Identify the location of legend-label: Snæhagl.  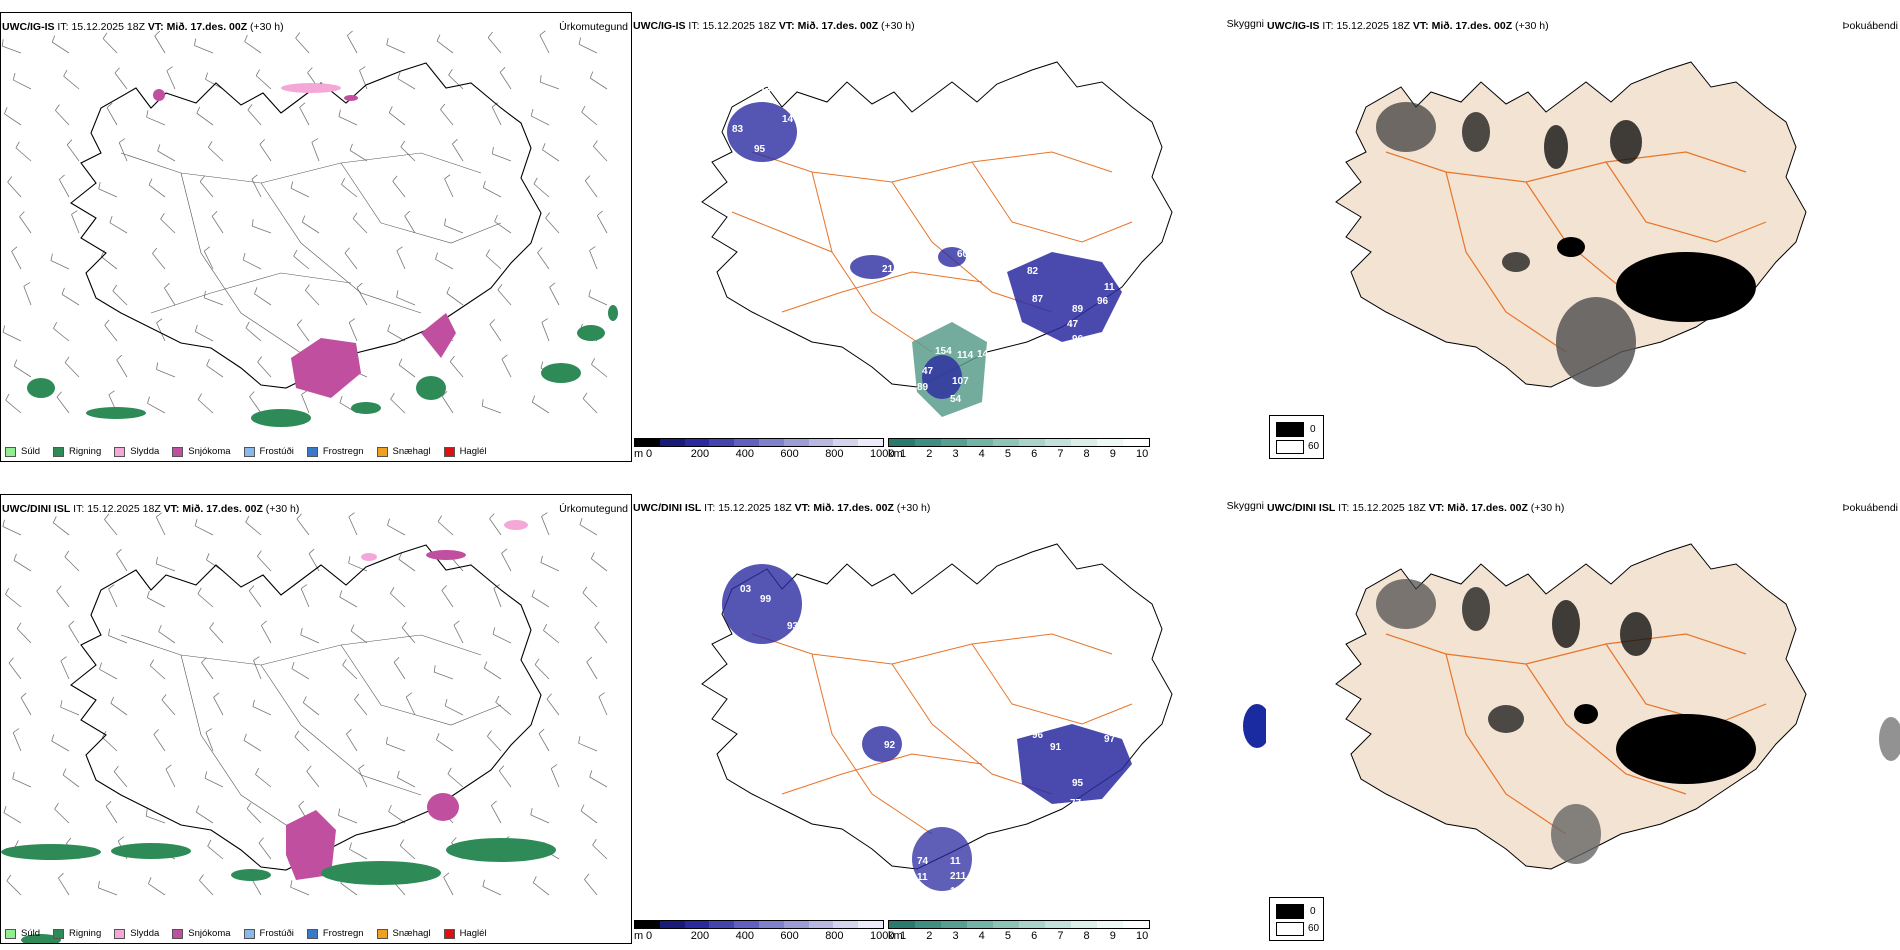
(411, 451).